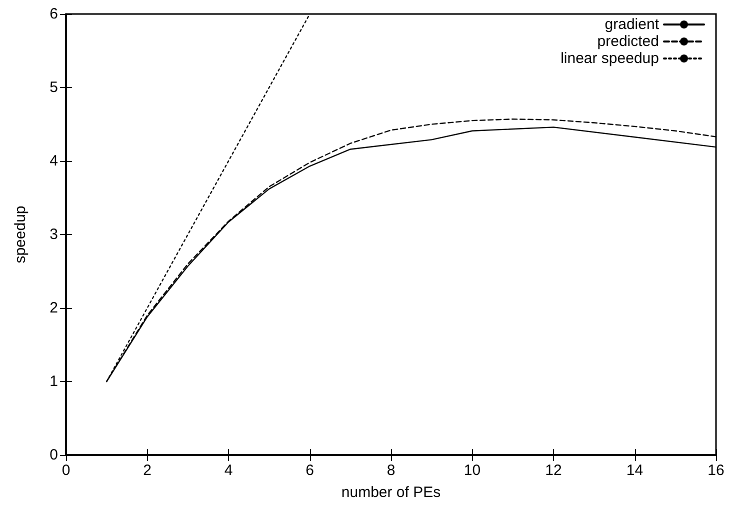 The image size is (730, 520). Describe the element at coordinates (54, 87) in the screenshot. I see `y-tick-label: 5` at that location.